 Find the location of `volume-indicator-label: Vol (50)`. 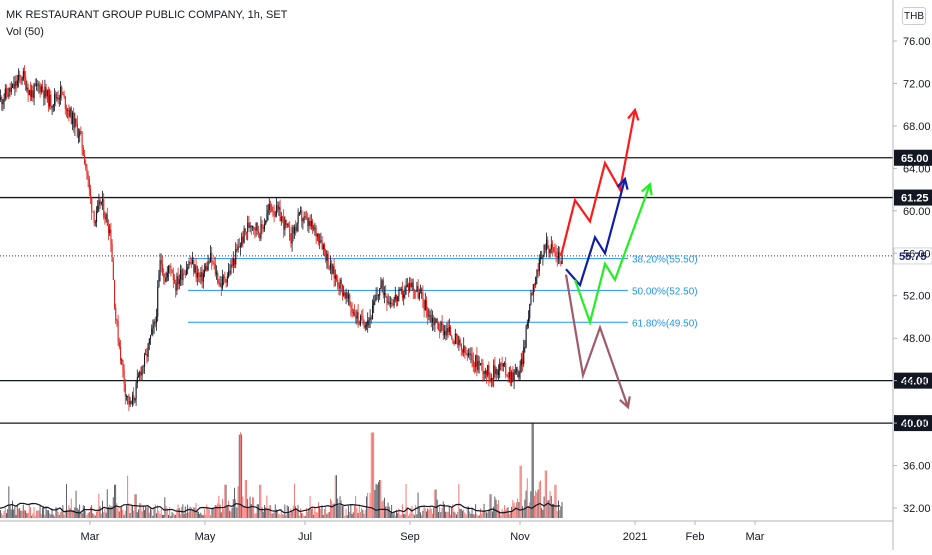

volume-indicator-label: Vol (50) is located at coordinates (25, 32).